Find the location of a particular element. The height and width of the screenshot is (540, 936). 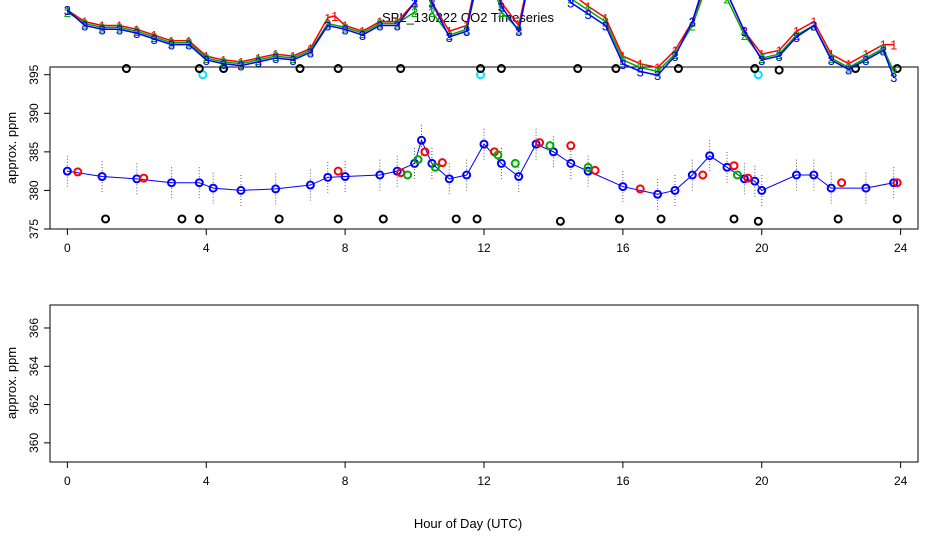

y-axis-label-bottom: approx. ppm is located at coordinates (11, 383).